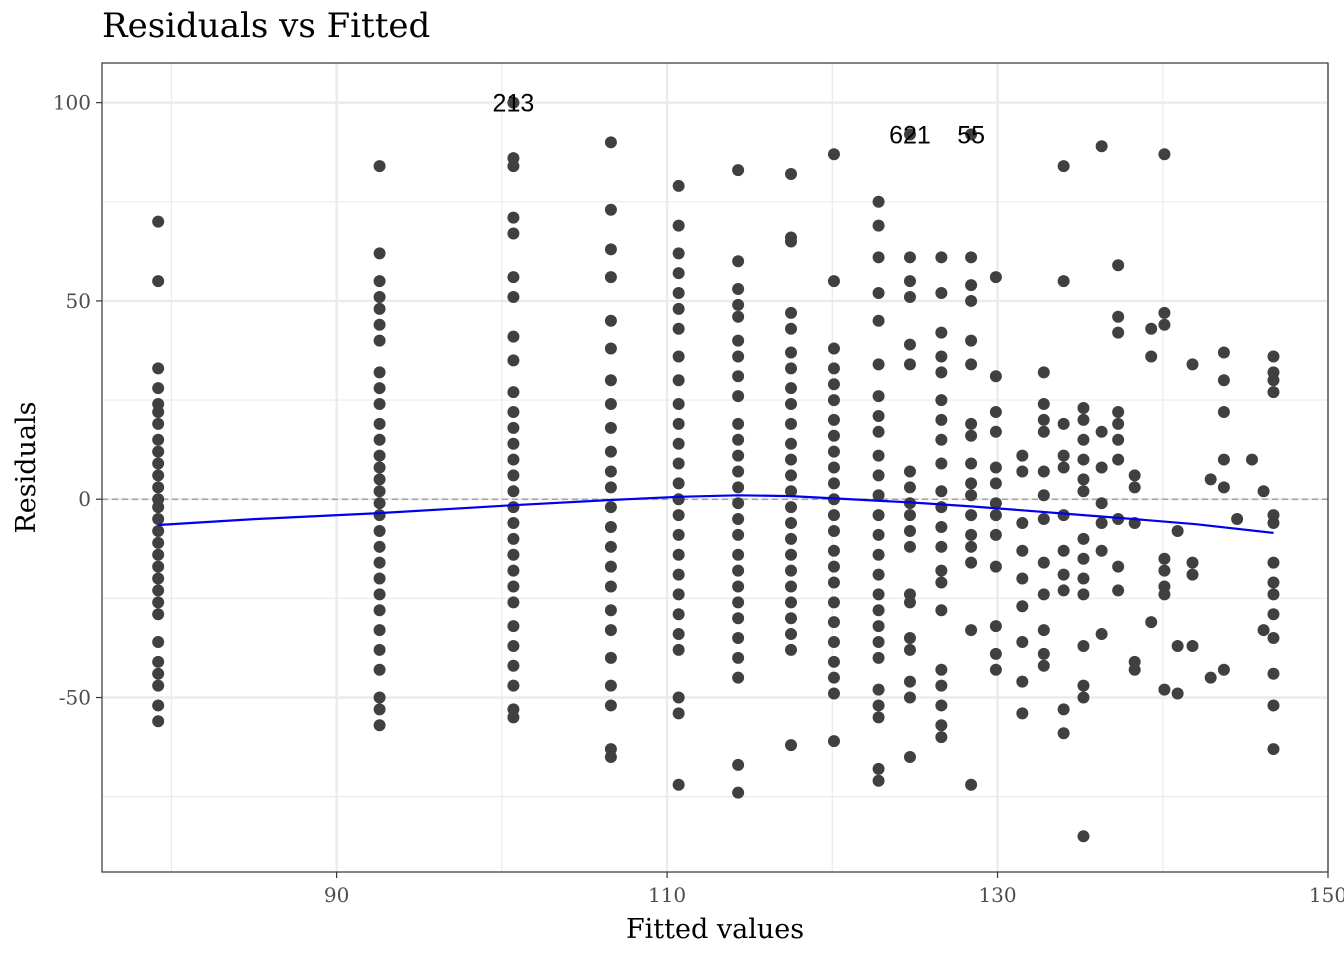  Describe the element at coordinates (72, 103) in the screenshot. I see `y-tick-label: 100` at that location.